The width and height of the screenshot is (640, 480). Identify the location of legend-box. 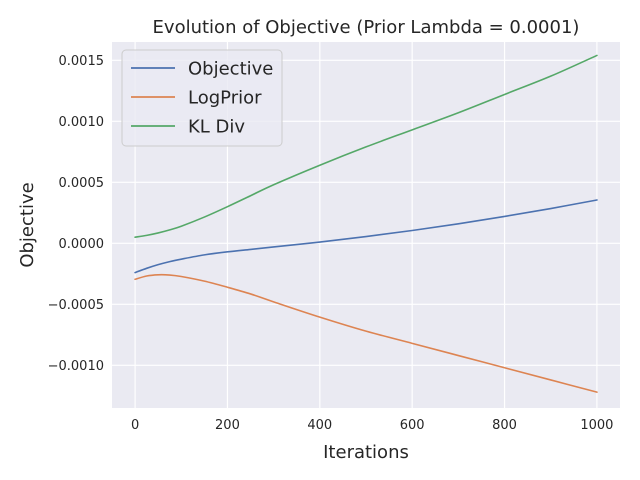
(202, 98).